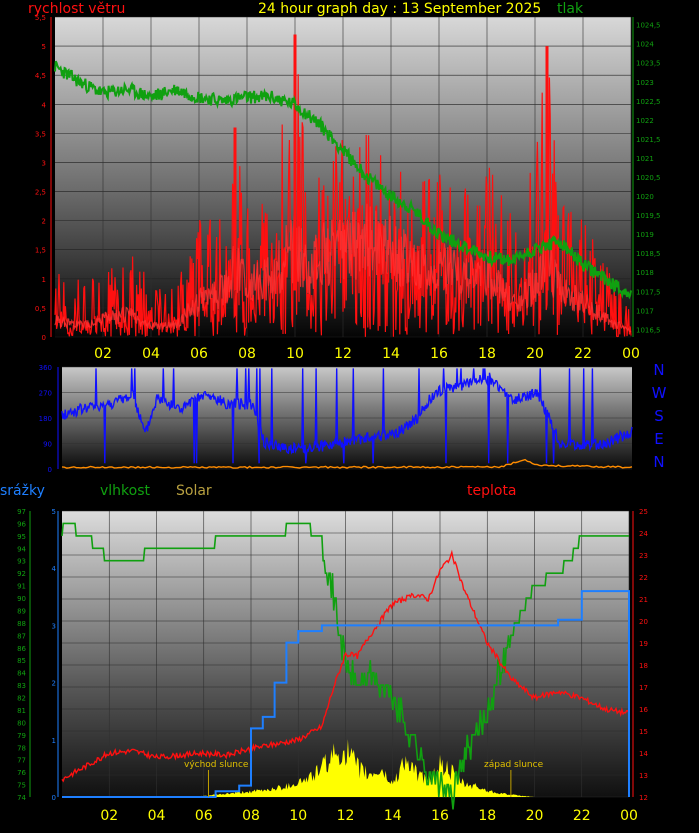 This screenshot has height=833, width=699. Describe the element at coordinates (643, 556) in the screenshot. I see `temperature-tick-label: 23` at that location.